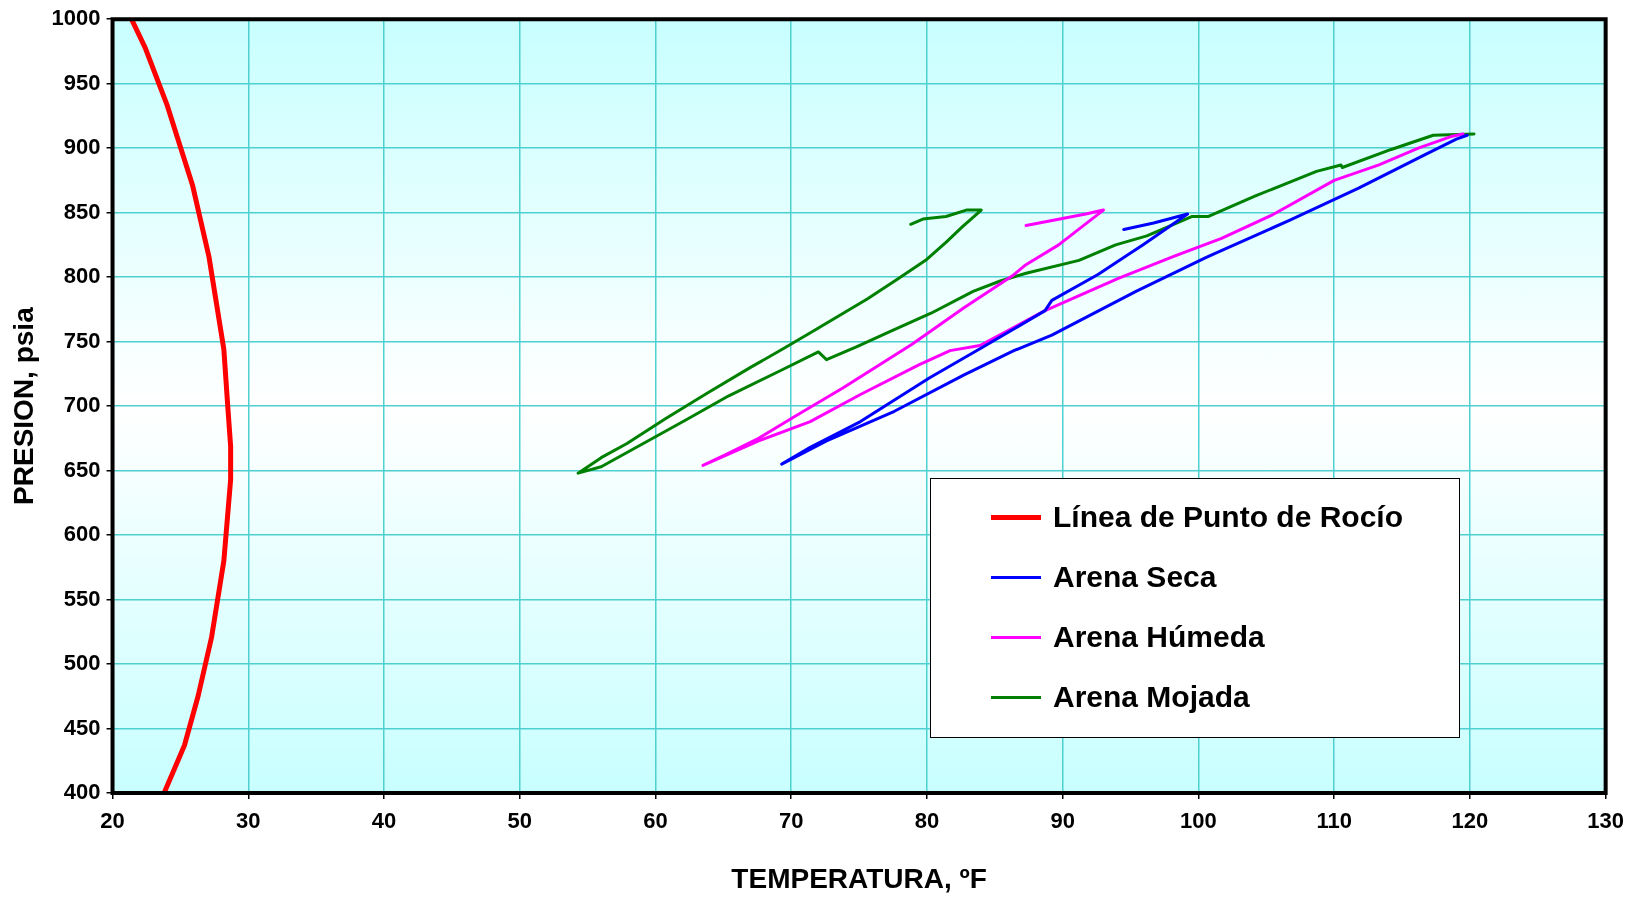 This screenshot has height=901, width=1634. What do you see at coordinates (791, 821) in the screenshot?
I see `x-tick-label: 70` at bounding box center [791, 821].